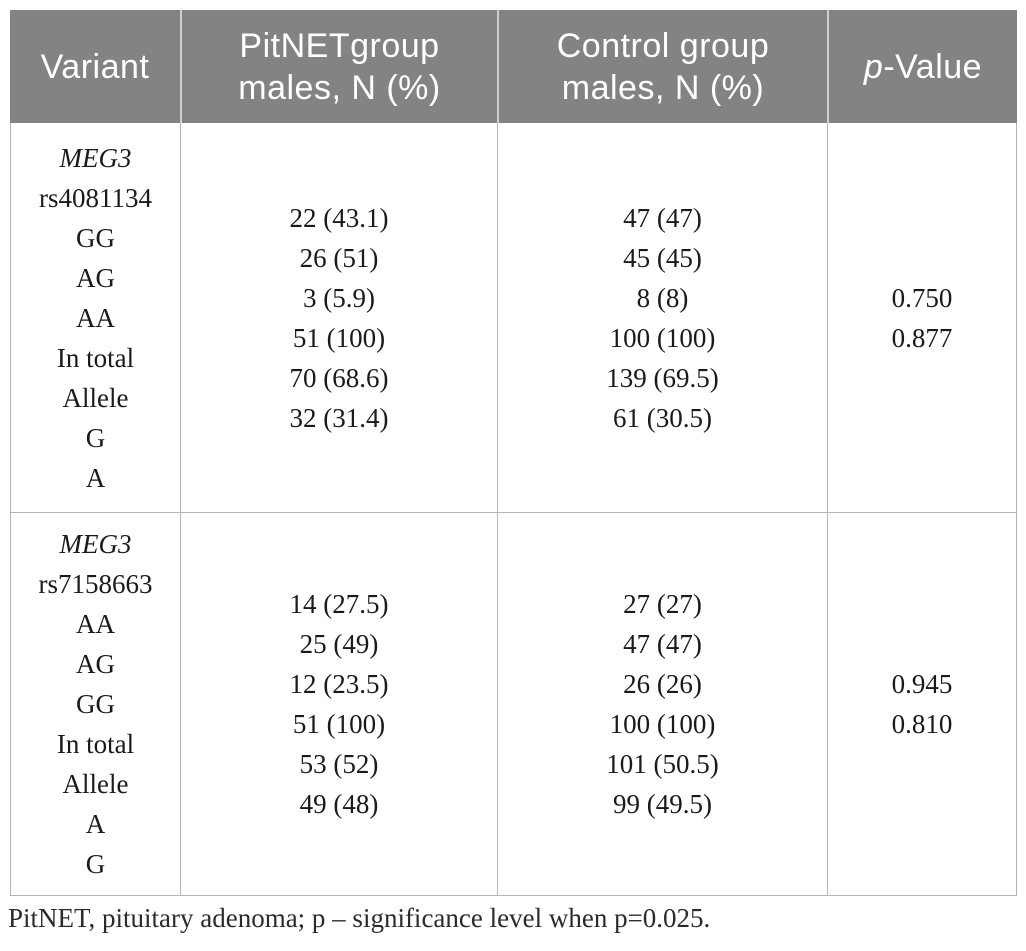 This screenshot has height=951, width=1026. What do you see at coordinates (922, 337) in the screenshot?
I see `line: 0.877` at bounding box center [922, 337].